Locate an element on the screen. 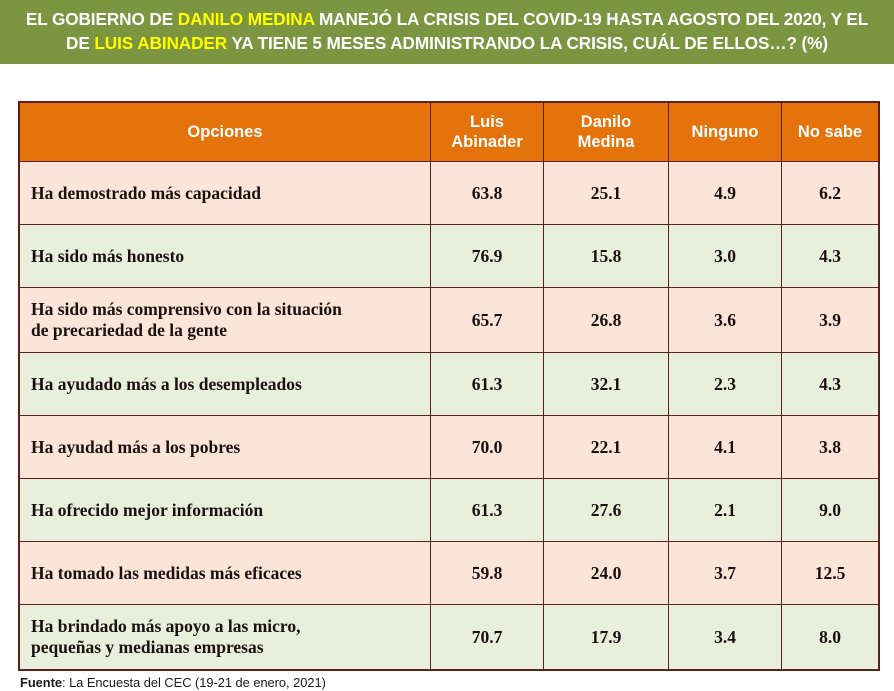  cell-option: Ha demostrado más capacidad is located at coordinates (224, 193).